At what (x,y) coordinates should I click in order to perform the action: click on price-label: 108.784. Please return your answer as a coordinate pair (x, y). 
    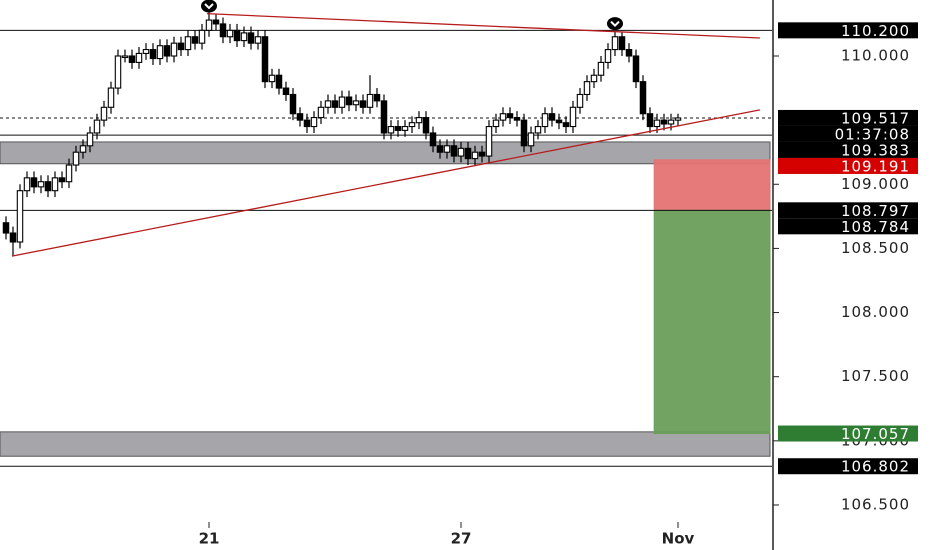
    Looking at the image, I should click on (848, 227).